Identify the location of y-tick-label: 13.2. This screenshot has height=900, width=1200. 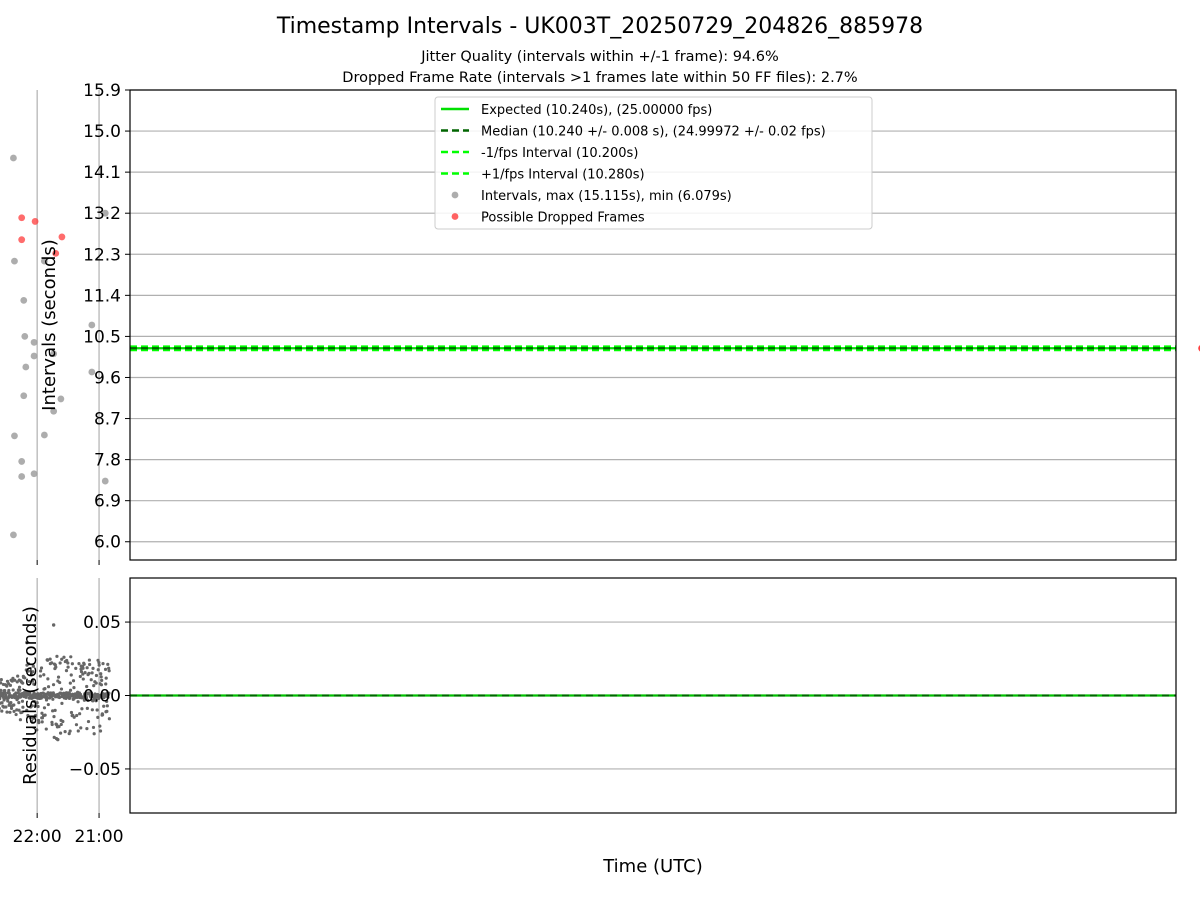
(102, 214).